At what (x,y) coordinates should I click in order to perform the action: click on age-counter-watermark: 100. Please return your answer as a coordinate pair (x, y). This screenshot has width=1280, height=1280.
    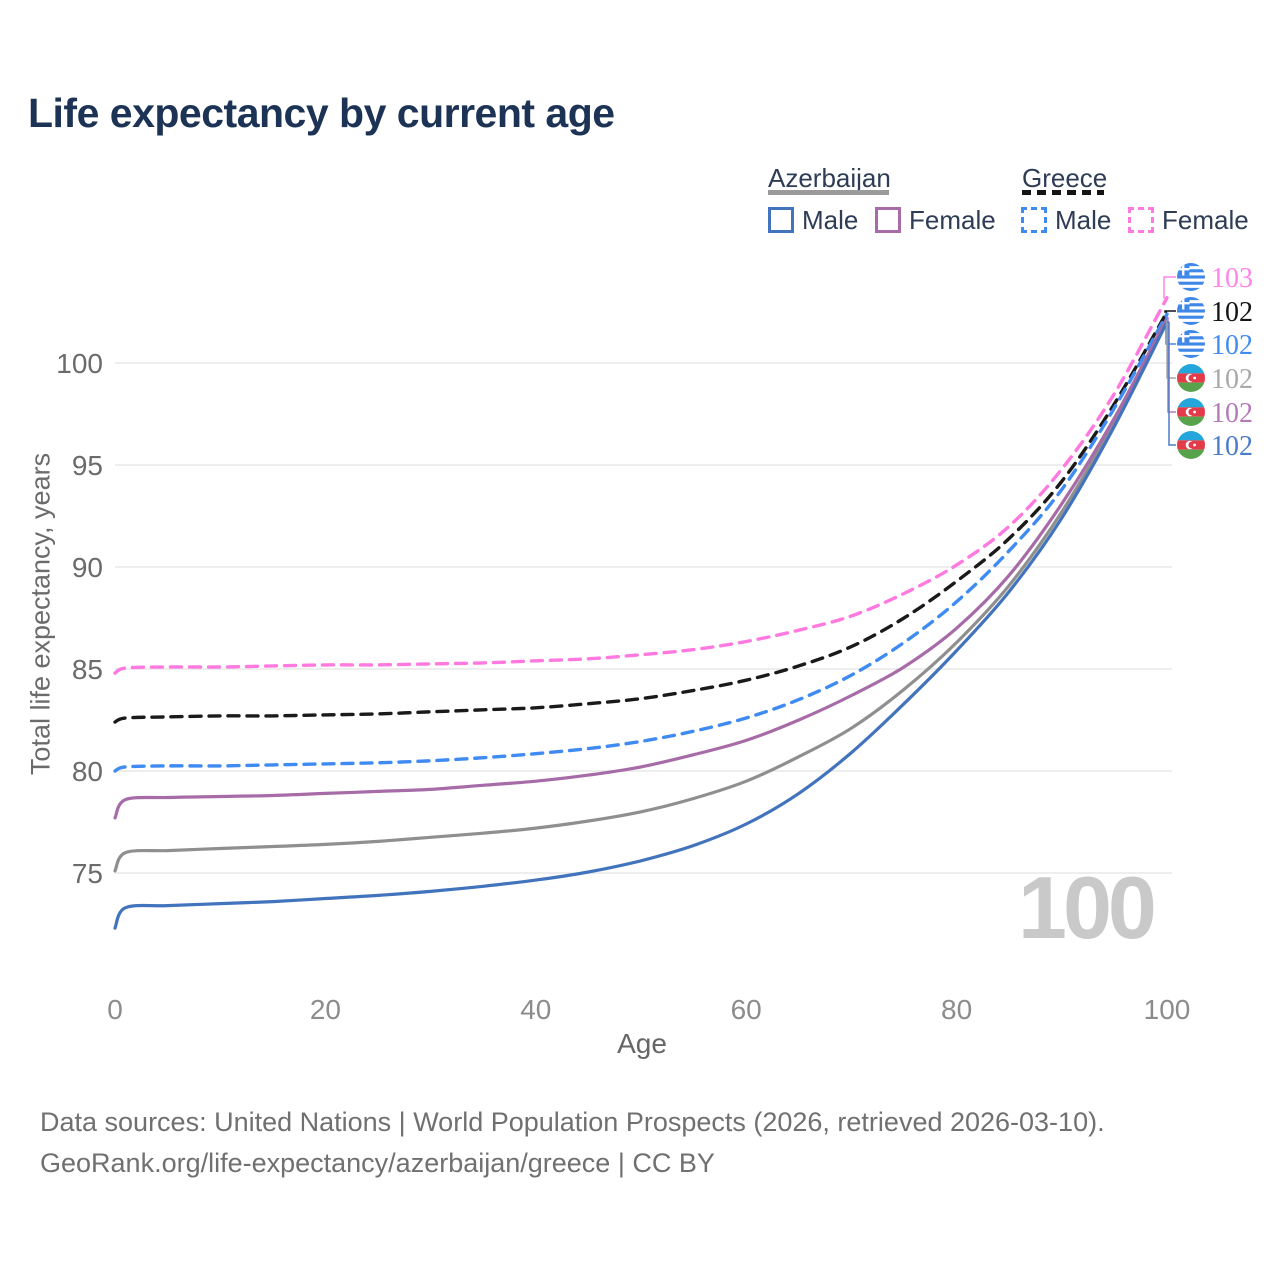
    Looking at the image, I should click on (1087, 907).